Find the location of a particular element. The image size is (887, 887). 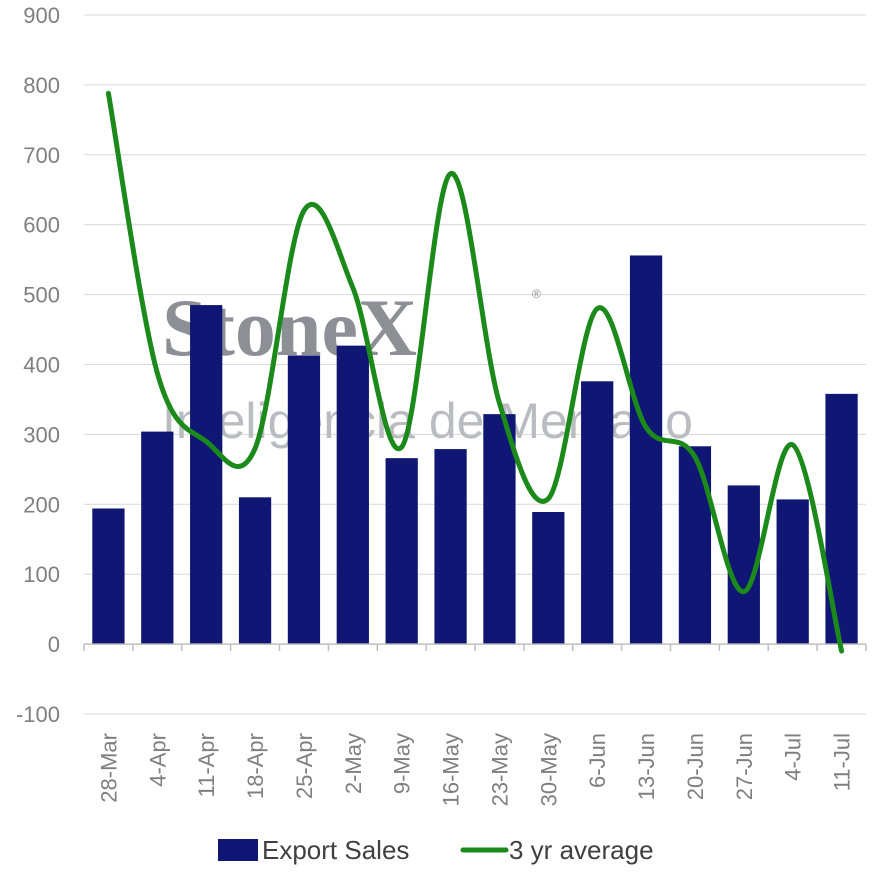

x-tick-label: 11-Apr is located at coordinates (206, 765).